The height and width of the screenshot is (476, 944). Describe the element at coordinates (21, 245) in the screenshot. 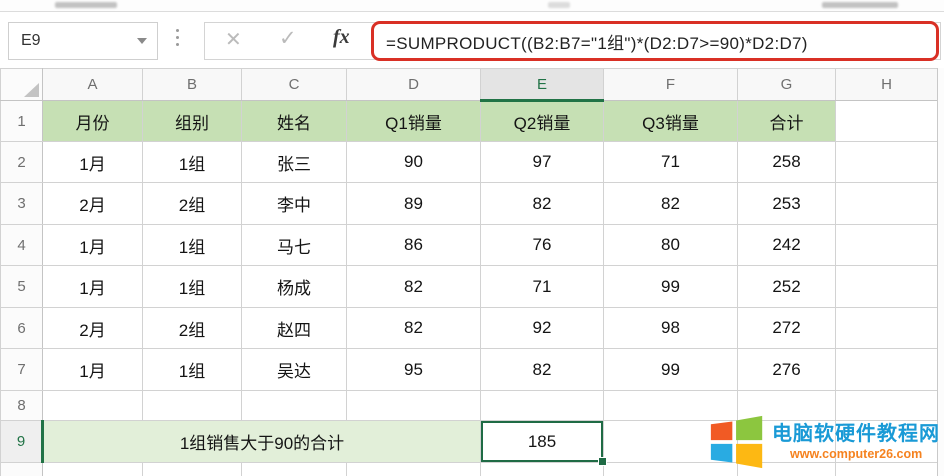

I see `row-header-4: 4` at that location.